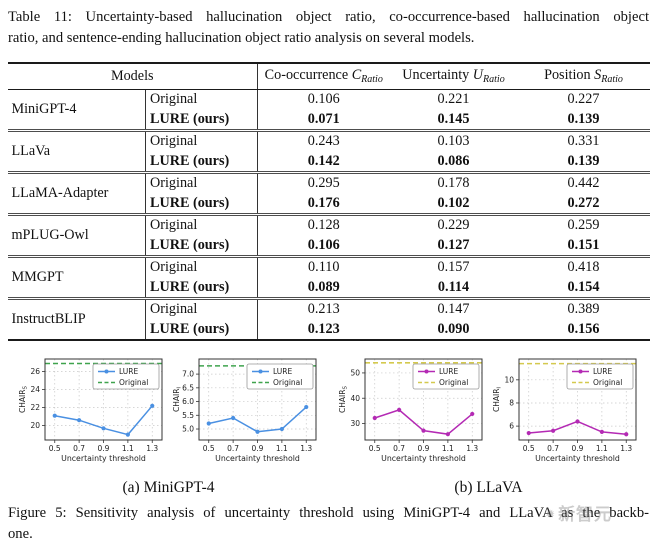  Describe the element at coordinates (323, 182) in the screenshot. I see `value-cell: 0.295` at that location.